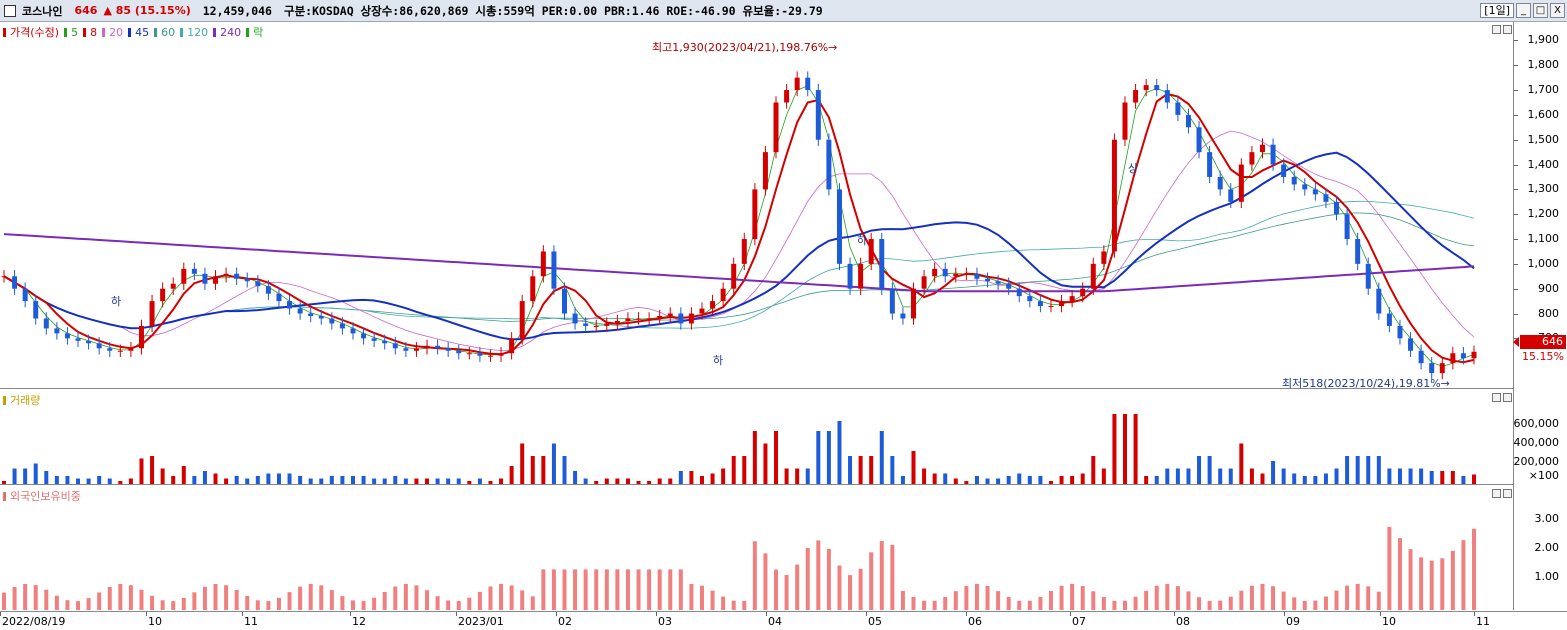  Describe the element at coordinates (1497, 10) in the screenshot. I see `period-selector: [1일]` at that location.